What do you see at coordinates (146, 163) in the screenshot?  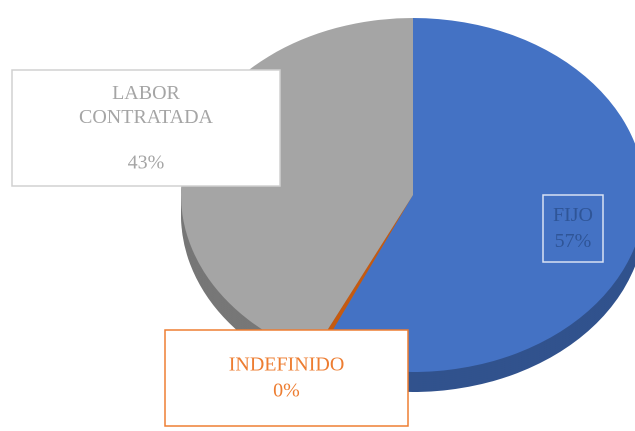 I see `label-value: 43%` at bounding box center [146, 163].